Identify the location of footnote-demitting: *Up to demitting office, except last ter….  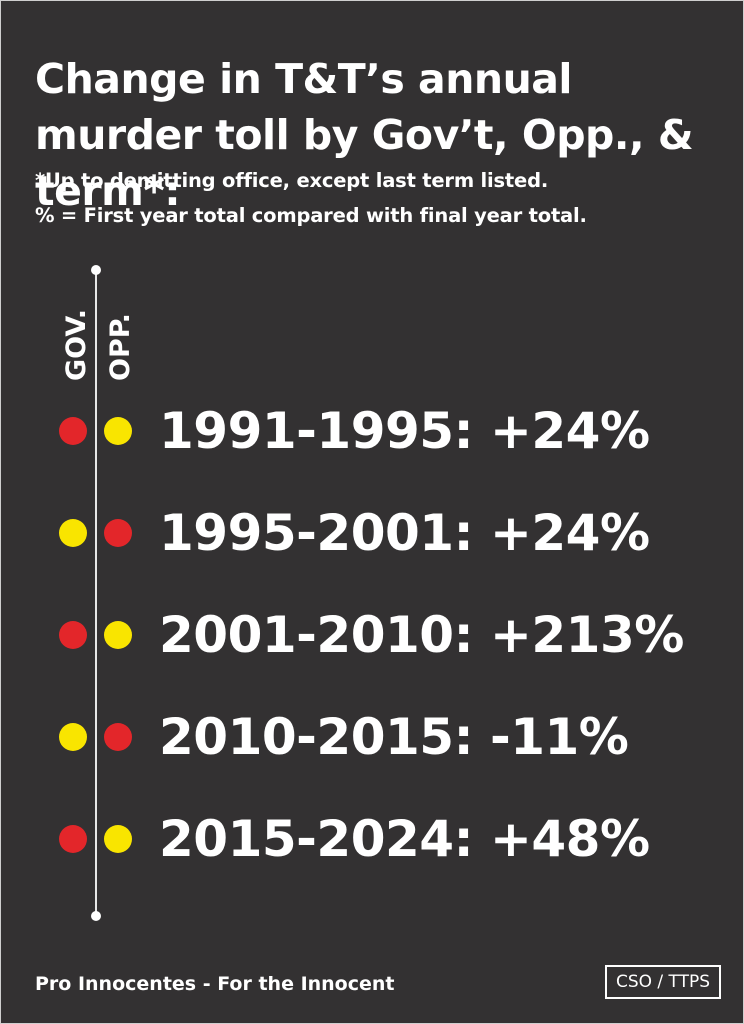
(292, 180).